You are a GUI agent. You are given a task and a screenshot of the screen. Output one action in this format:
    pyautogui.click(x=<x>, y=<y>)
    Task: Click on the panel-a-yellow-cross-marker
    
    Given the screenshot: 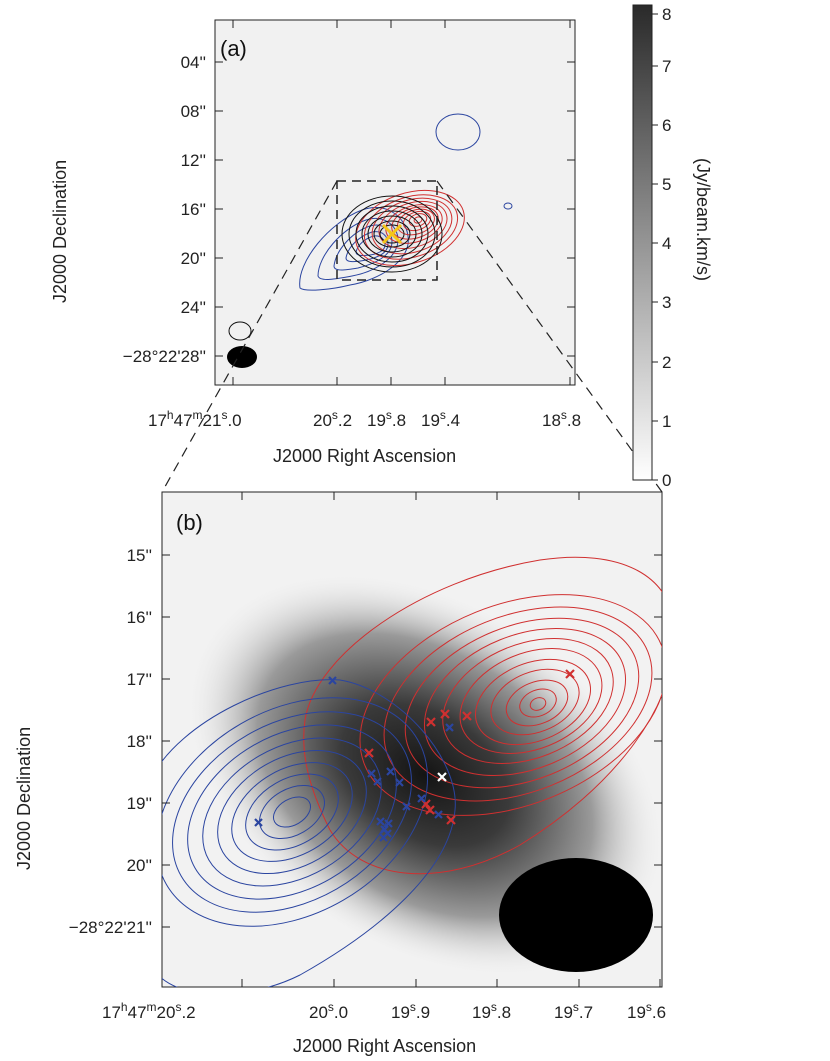 What is the action you would take?
    pyautogui.click(x=392, y=234)
    